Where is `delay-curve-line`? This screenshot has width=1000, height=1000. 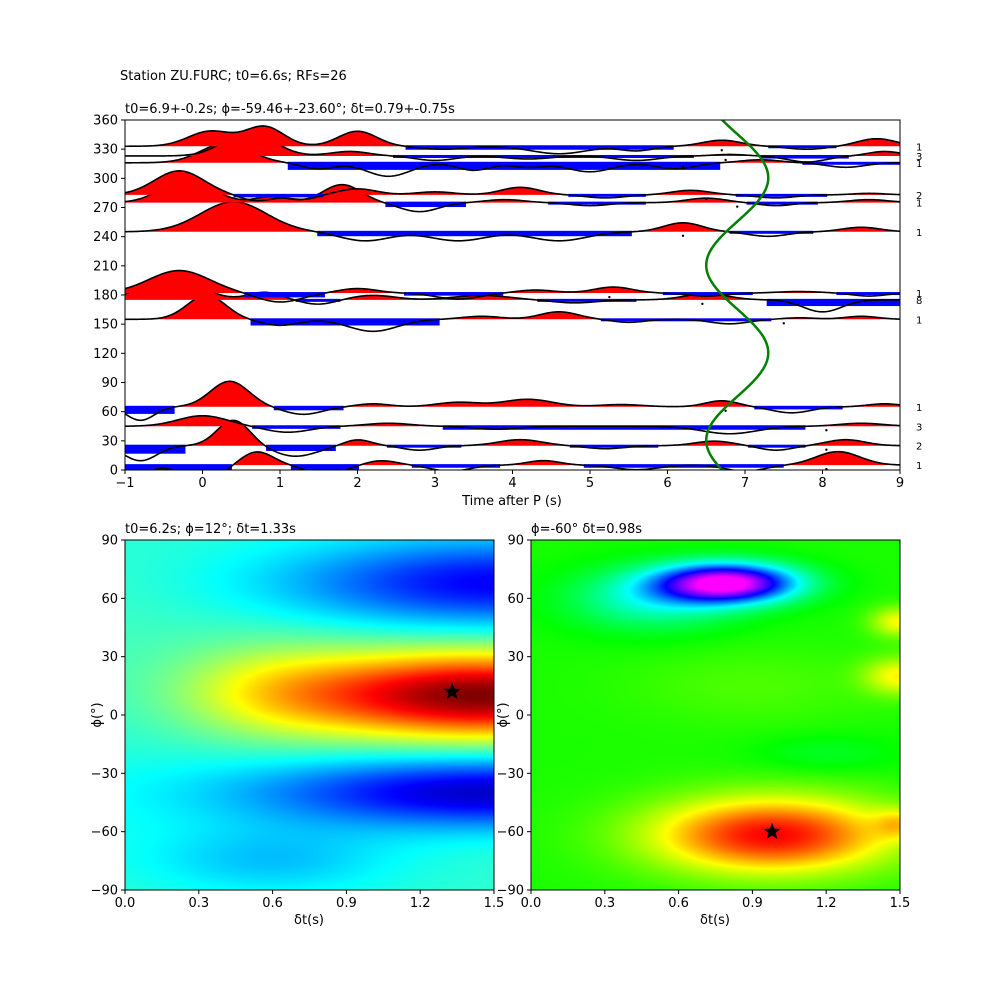 delay-curve-line is located at coordinates (737, 295).